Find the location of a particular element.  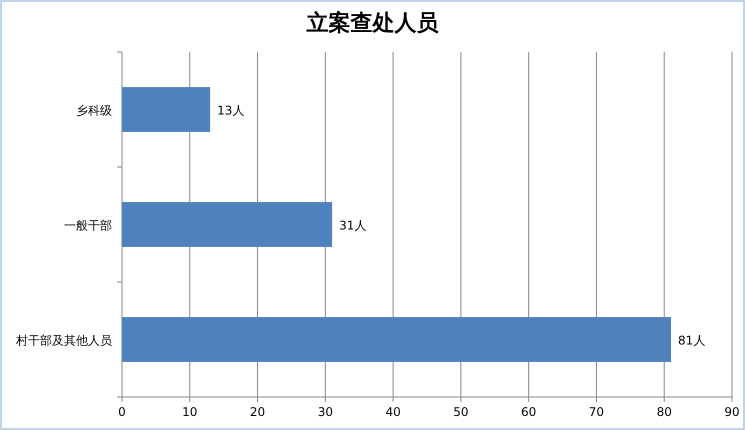

x-tick-label: 30 is located at coordinates (325, 412).